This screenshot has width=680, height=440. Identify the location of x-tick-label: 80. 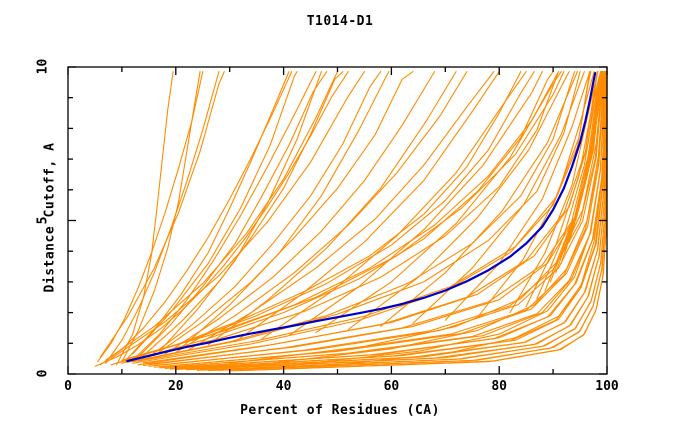
(499, 386).